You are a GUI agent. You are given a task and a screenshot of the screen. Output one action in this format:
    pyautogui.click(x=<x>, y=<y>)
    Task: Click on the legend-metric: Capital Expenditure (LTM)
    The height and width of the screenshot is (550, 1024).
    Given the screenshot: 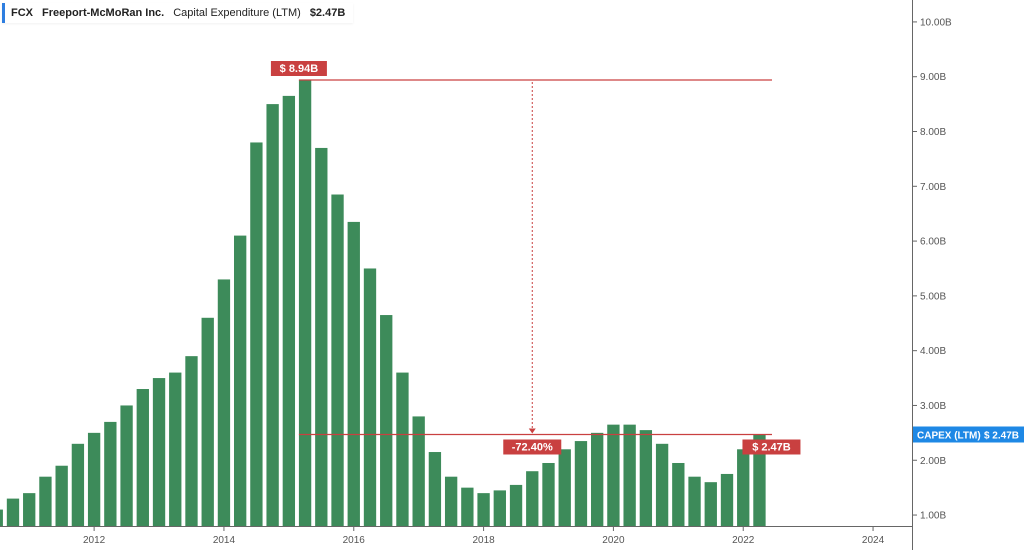 What is the action you would take?
    pyautogui.click(x=237, y=13)
    